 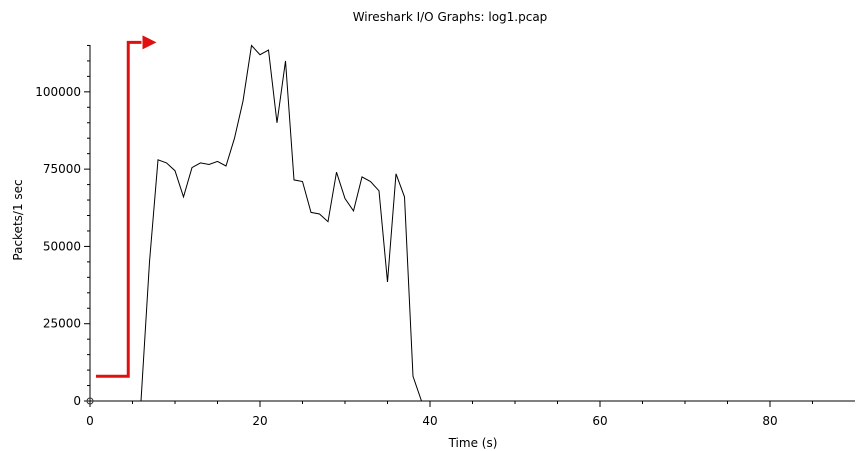 What do you see at coordinates (259, 421) in the screenshot?
I see `x-tick-label: 20` at bounding box center [259, 421].